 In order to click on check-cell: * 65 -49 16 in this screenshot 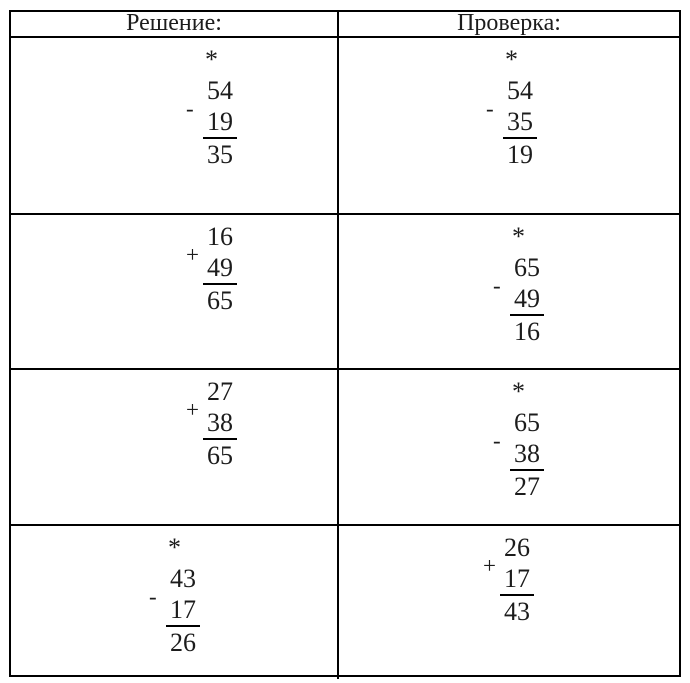, I will do `click(509, 291)`.